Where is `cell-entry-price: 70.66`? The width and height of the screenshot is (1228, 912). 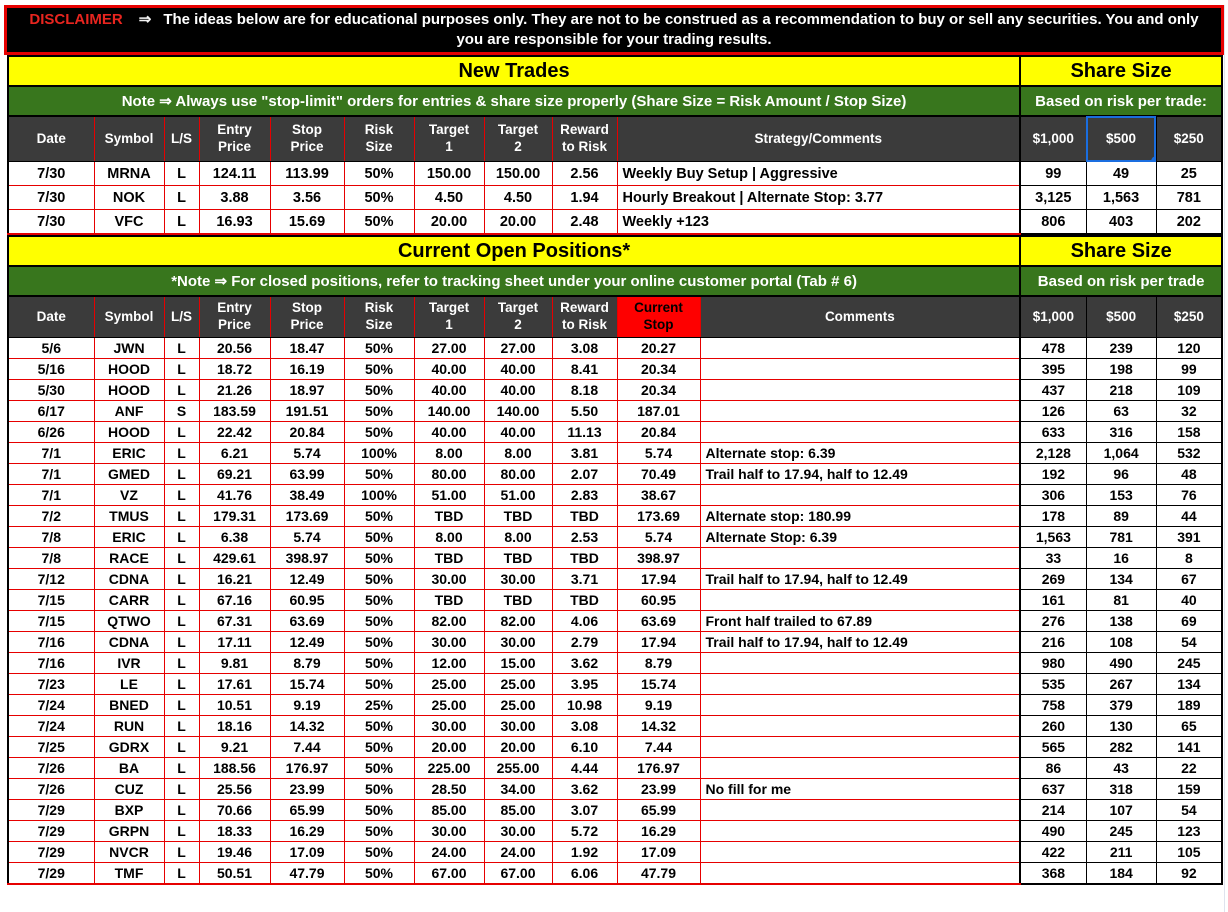 cell-entry-price: 70.66 is located at coordinates (234, 810).